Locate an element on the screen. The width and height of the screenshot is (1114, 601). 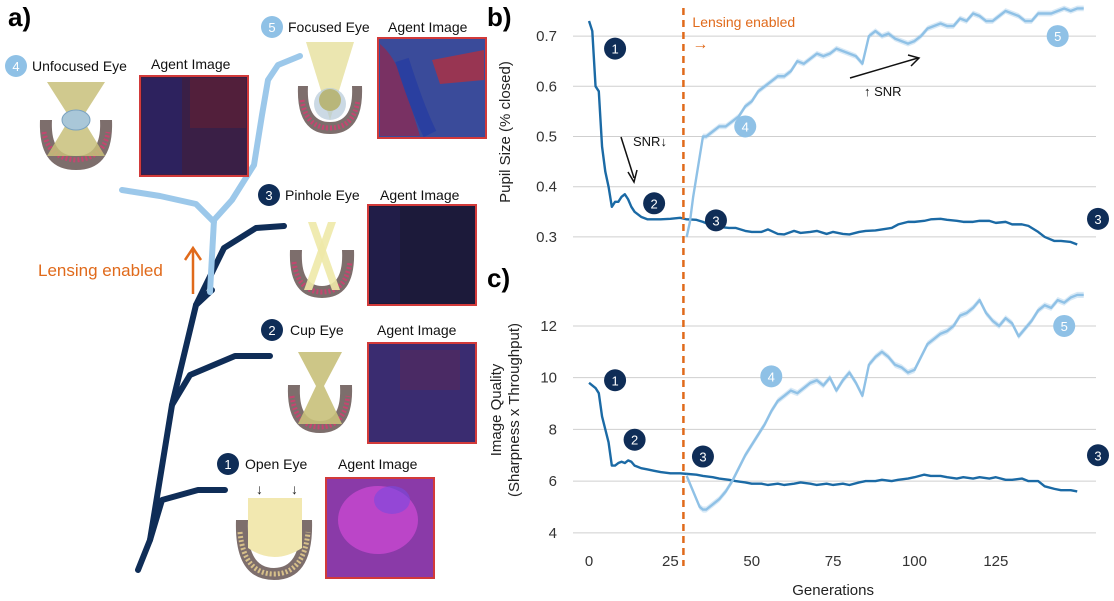
snr-down-annotation: SNR↓ is located at coordinates (650, 141).